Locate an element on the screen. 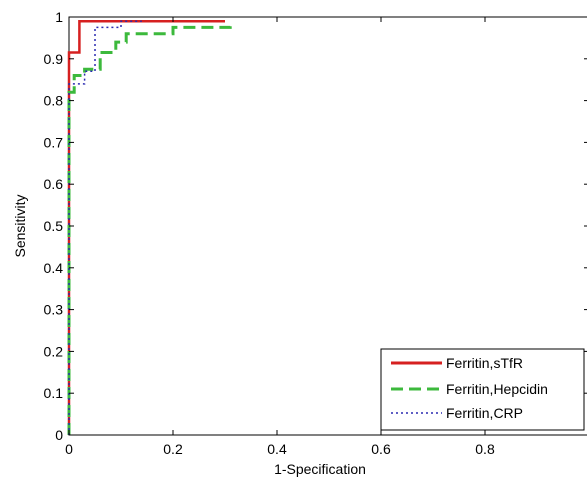  y-tick-label-1: 0.1 is located at coordinates (54, 393).